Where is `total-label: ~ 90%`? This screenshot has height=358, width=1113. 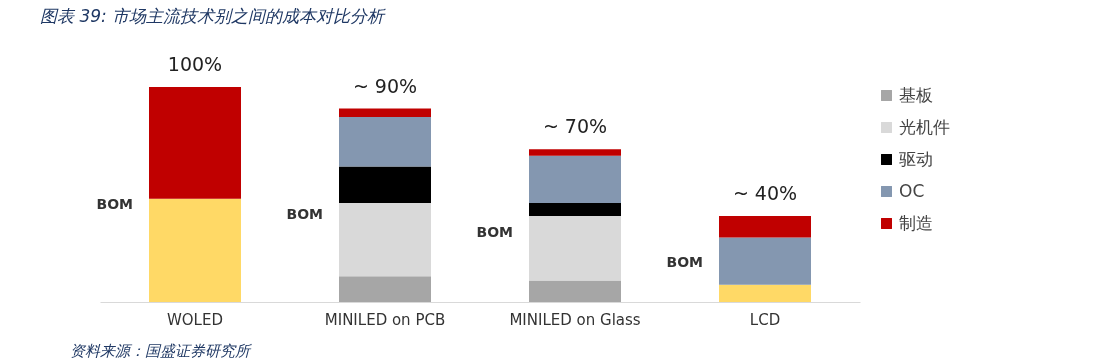 total-label: ~ 90% is located at coordinates (385, 85).